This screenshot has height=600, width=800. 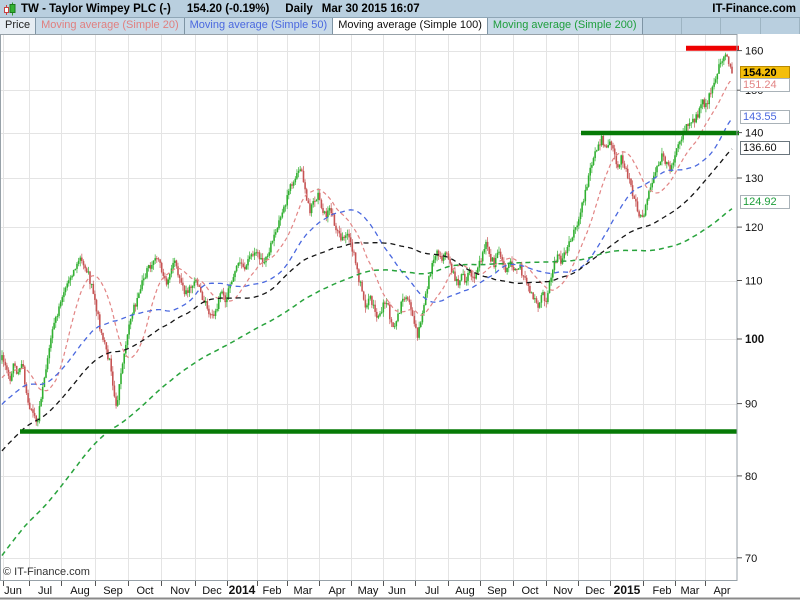 I want to click on y-tick-label: 110, so click(x=754, y=282).